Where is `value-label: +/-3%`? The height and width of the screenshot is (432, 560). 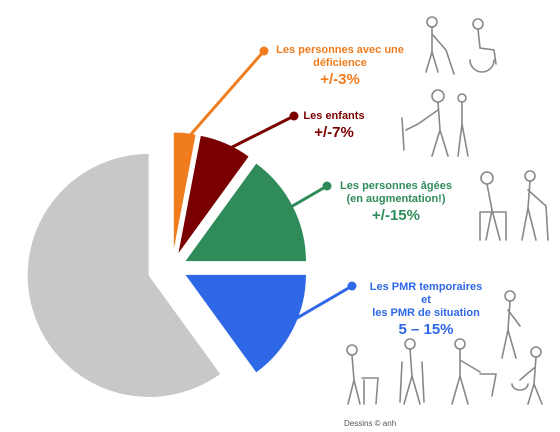
value-label: +/-3% is located at coordinates (340, 79).